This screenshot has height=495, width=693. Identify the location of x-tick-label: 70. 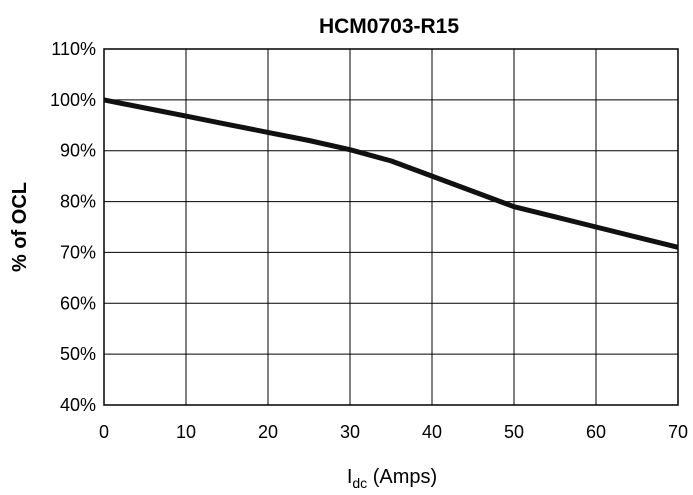
(678, 432).